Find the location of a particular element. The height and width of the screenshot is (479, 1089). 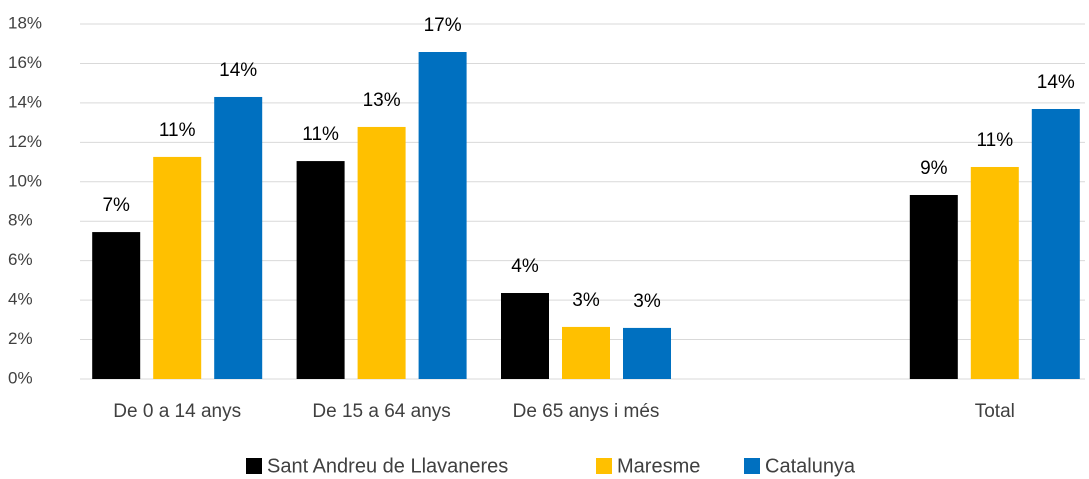

value-label: 7% is located at coordinates (116, 205).